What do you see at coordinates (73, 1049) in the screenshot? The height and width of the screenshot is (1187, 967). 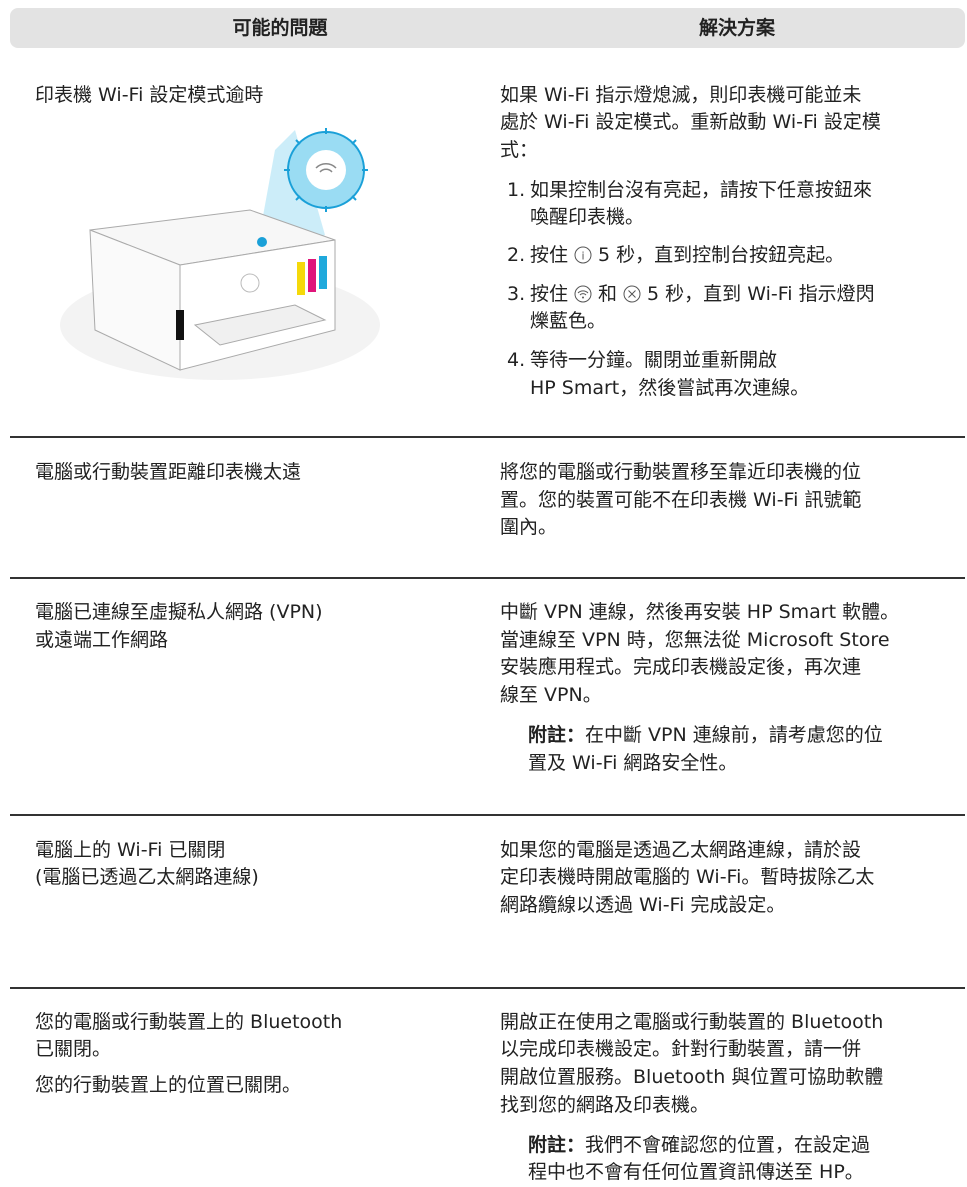 I see `problem: 已關閉。` at bounding box center [73, 1049].